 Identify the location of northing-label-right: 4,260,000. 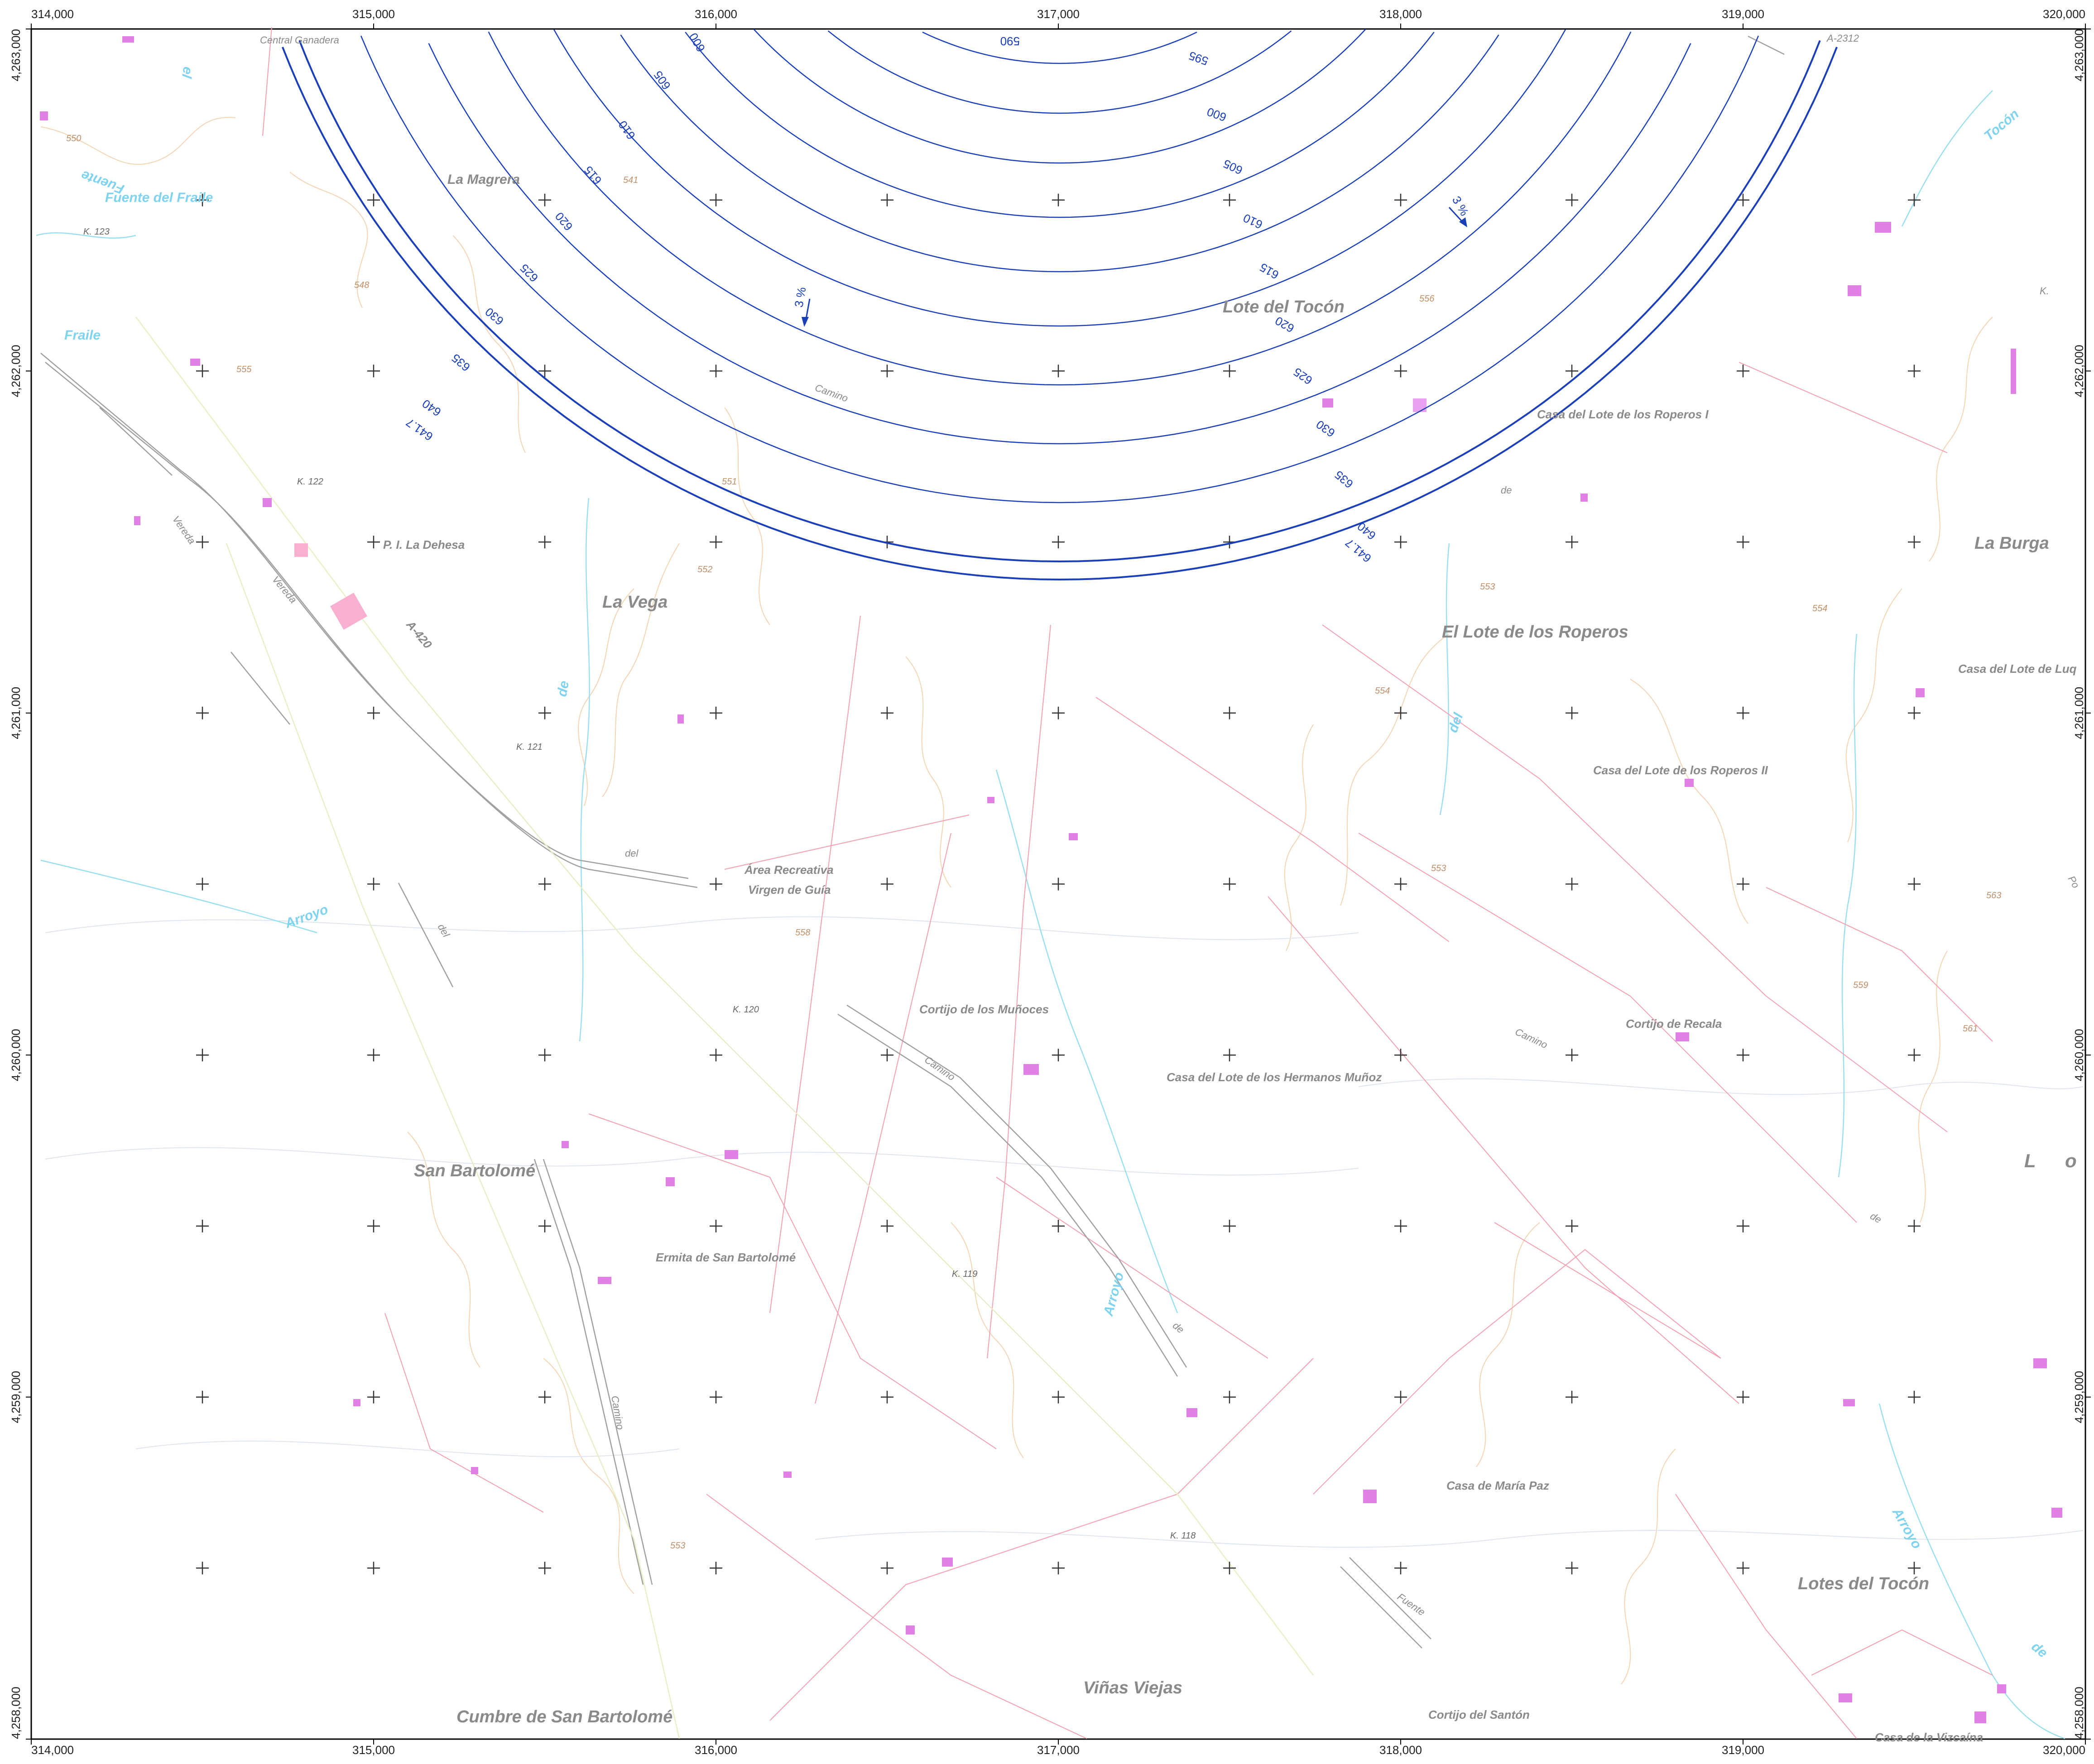
(2079, 1055).